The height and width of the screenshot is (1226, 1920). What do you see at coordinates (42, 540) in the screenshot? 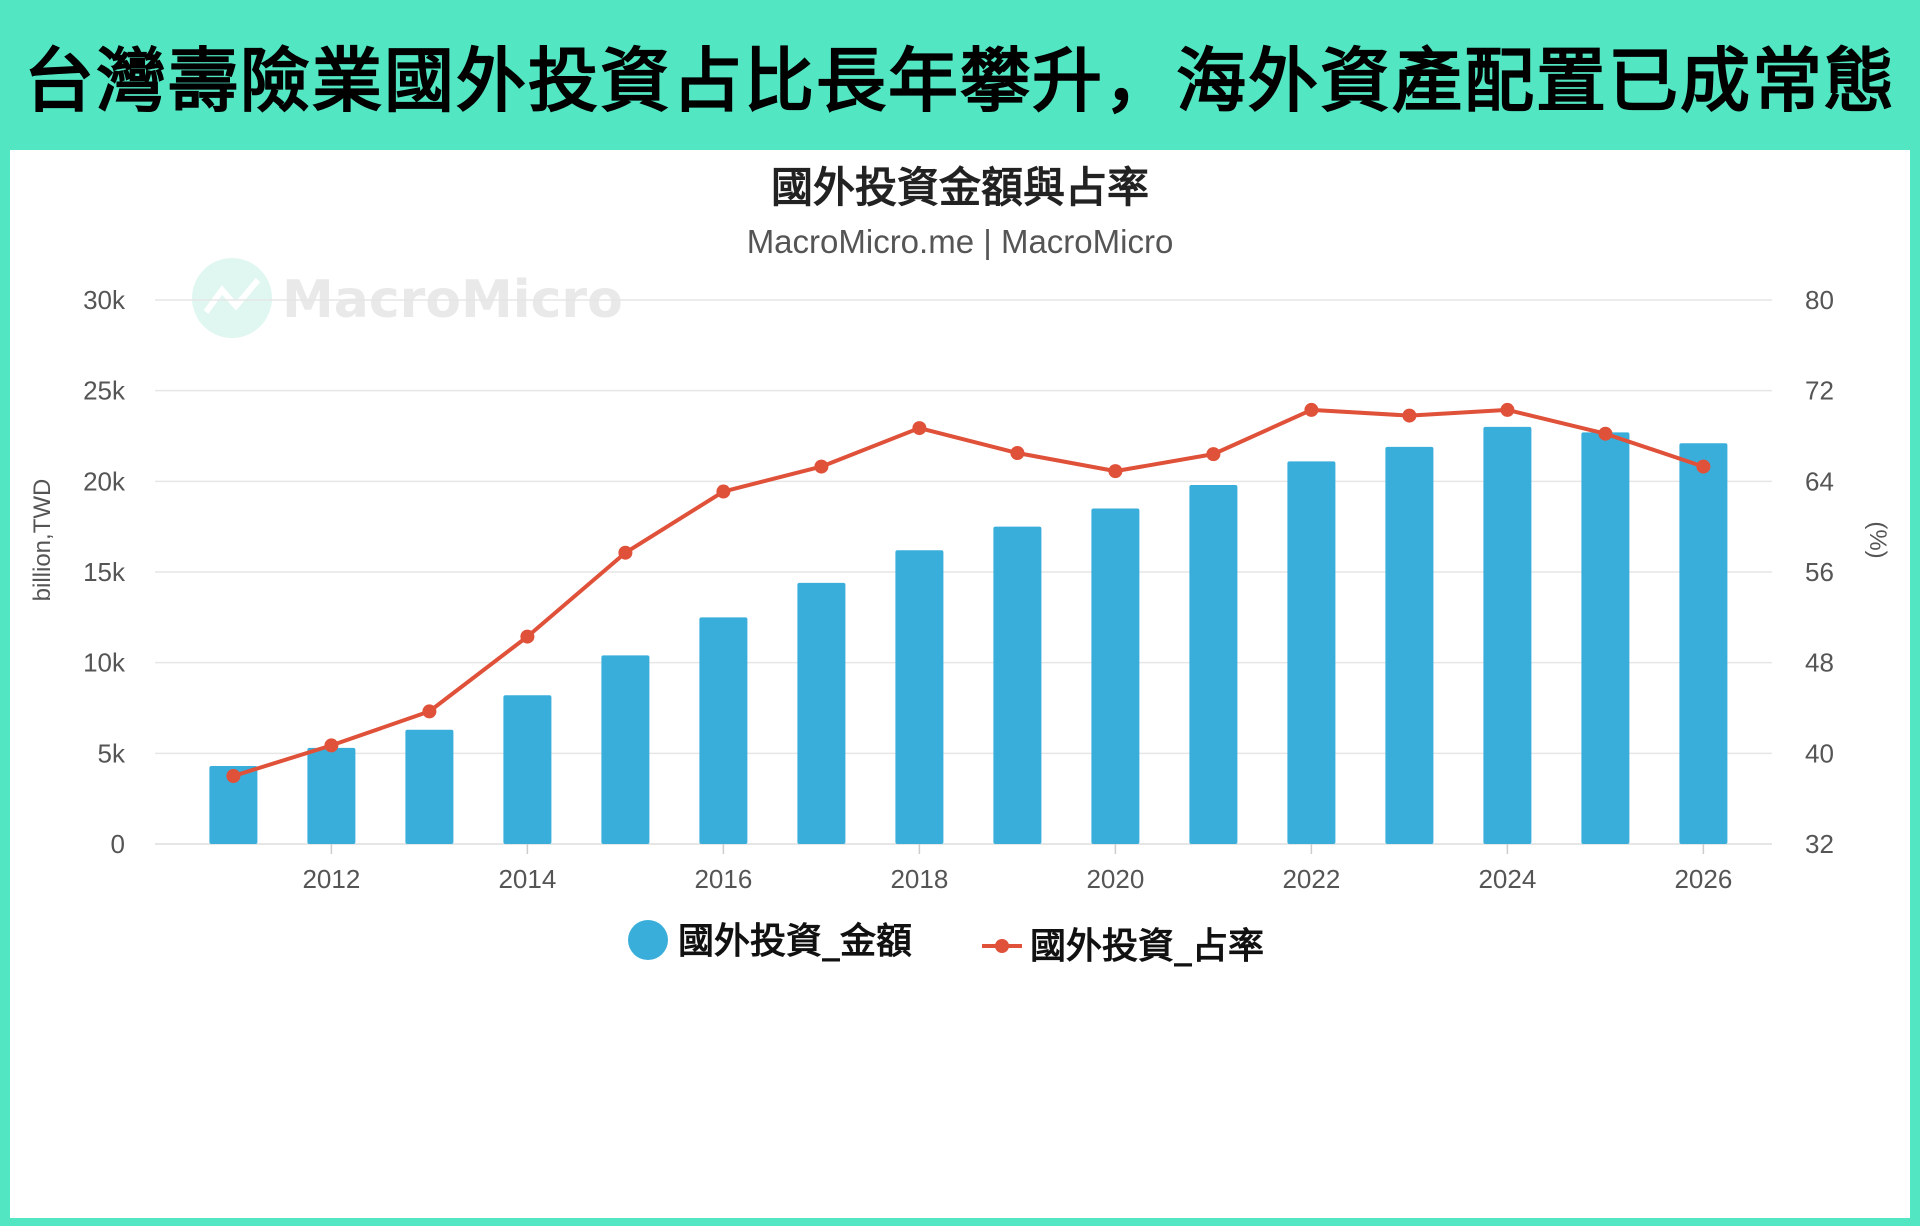
I see `y-left-axis-title: billion,TWD` at bounding box center [42, 540].